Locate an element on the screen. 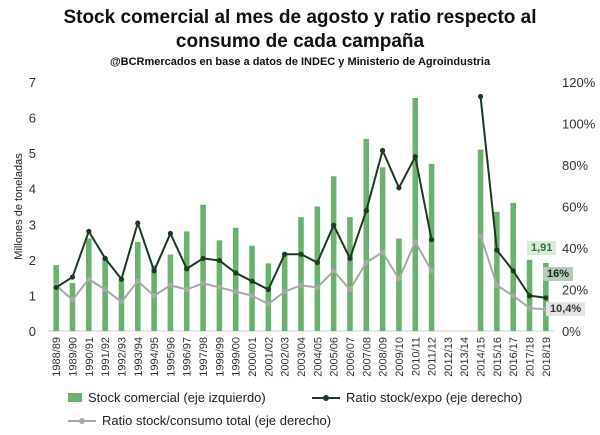  y2-tick-label: 100% is located at coordinates (579, 124).